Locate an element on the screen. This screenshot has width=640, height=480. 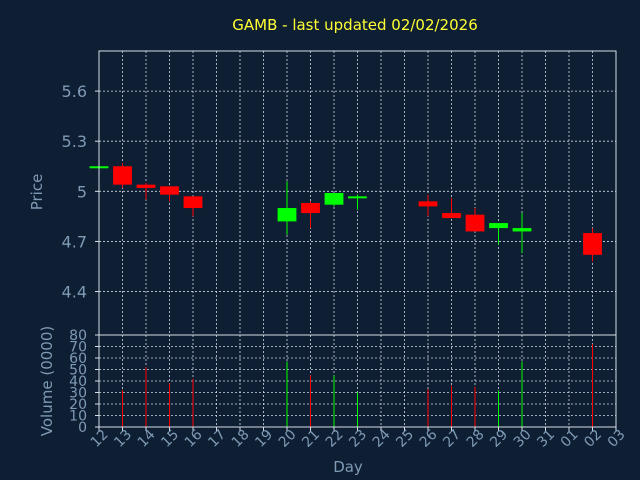
x-tick-label: 12 is located at coordinates (100, 439).